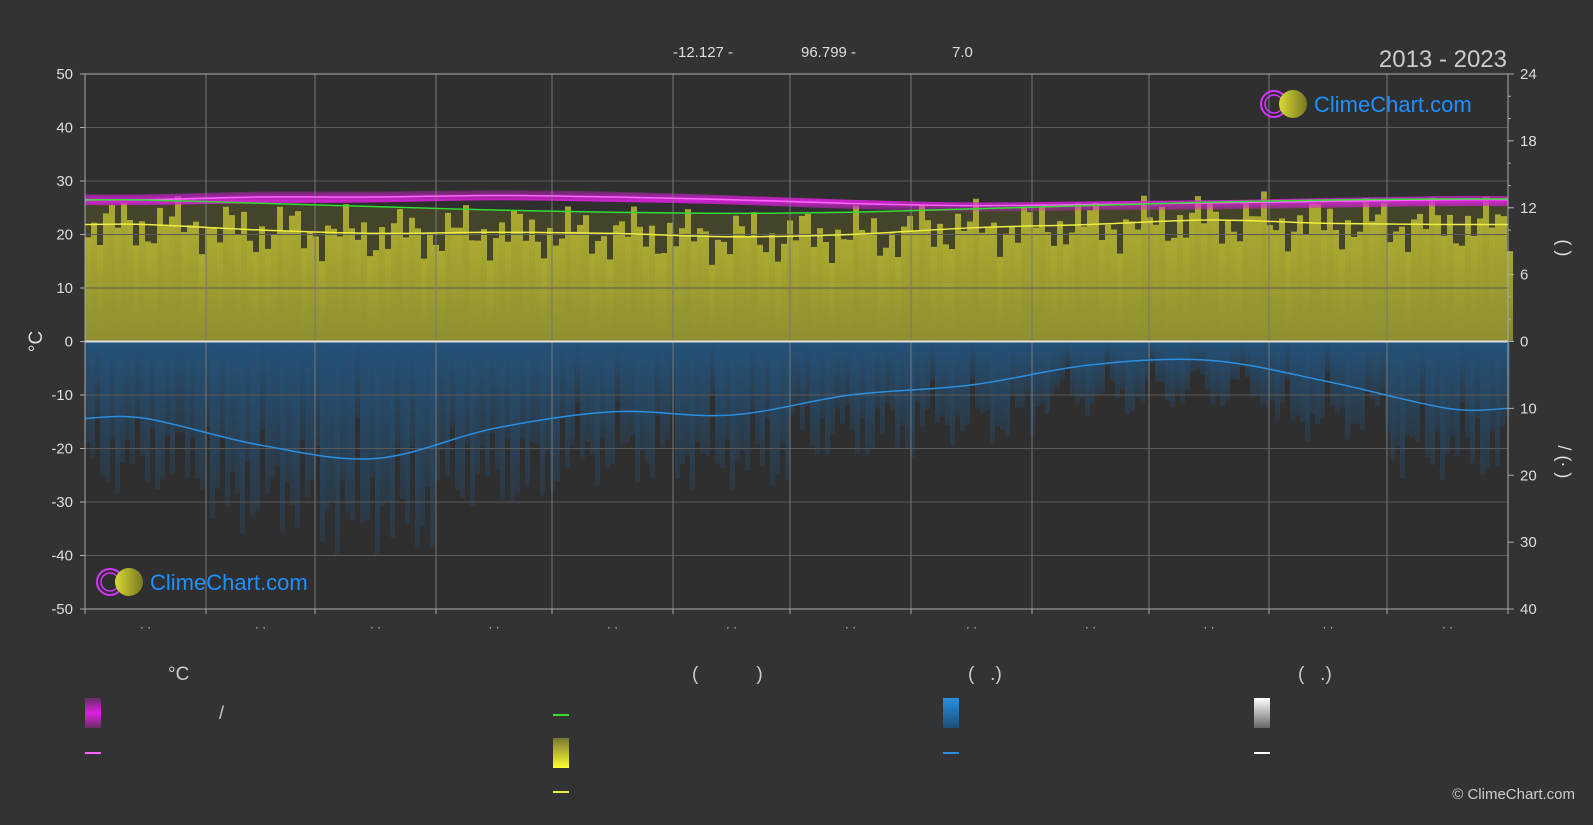 This screenshot has height=825, width=1593. Describe the element at coordinates (202, 582) in the screenshot. I see `logo-bottom-left: ClimeChart.com` at that location.